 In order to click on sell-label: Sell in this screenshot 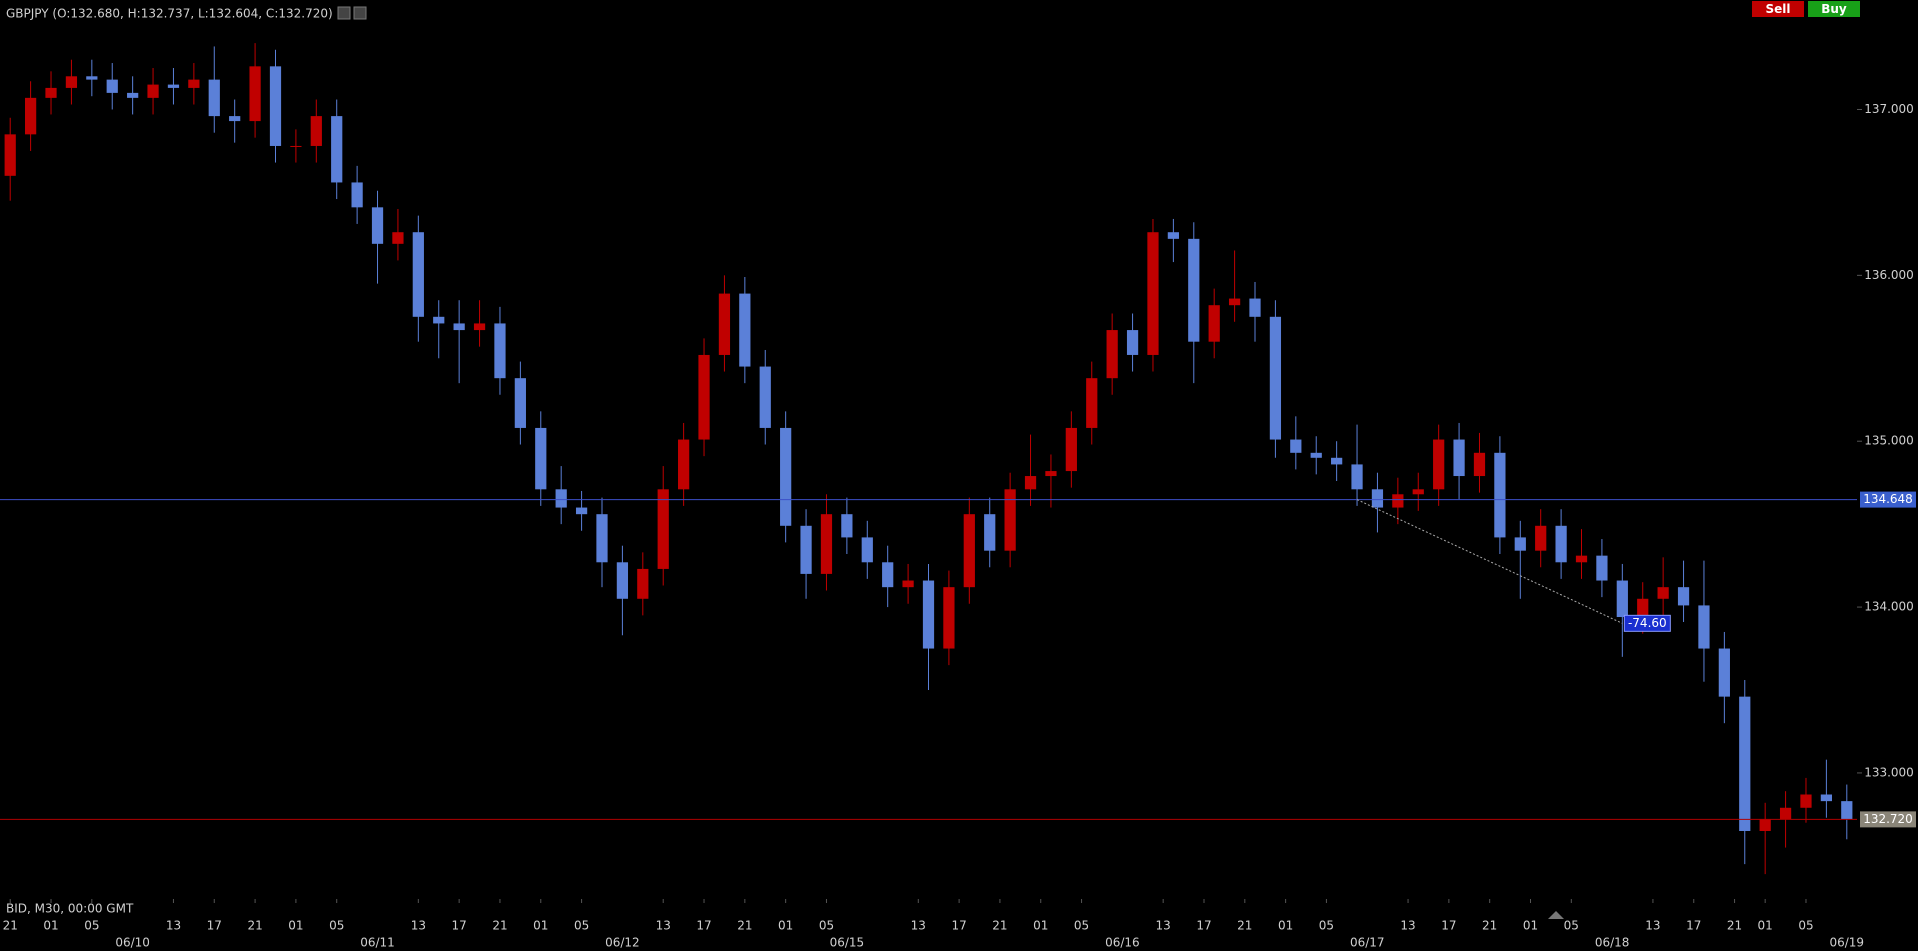, I will do `click(1777, 9)`.